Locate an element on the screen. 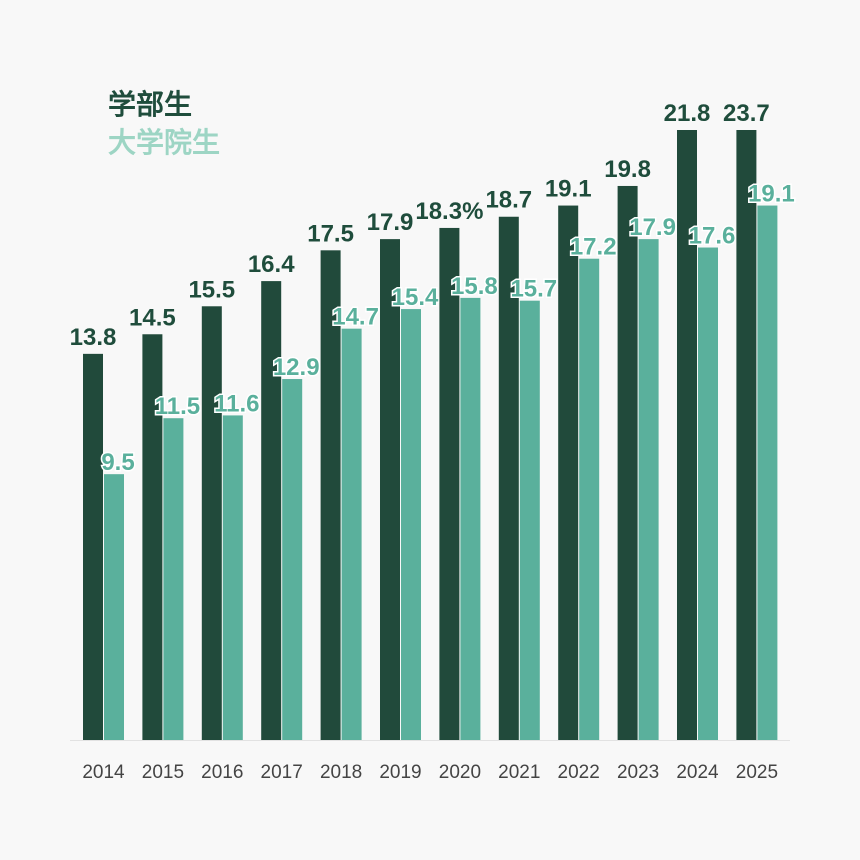 The height and width of the screenshot is (860, 860). bar-undergraduate-2025 is located at coordinates (746, 435).